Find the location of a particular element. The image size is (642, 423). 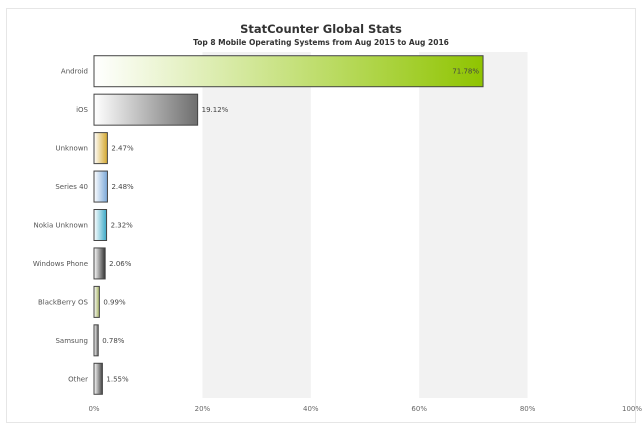

value-label: 2.48% is located at coordinates (122, 187).